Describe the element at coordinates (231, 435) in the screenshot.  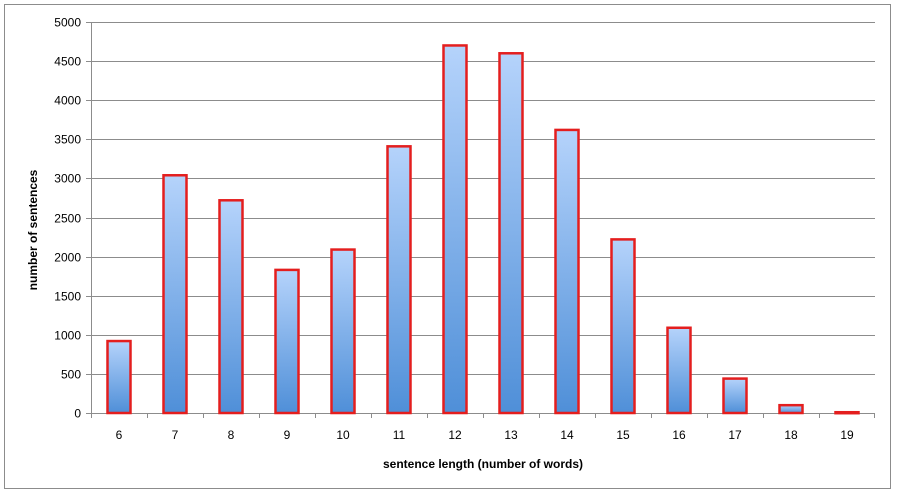
I see `x-tick-label: 8` at that location.